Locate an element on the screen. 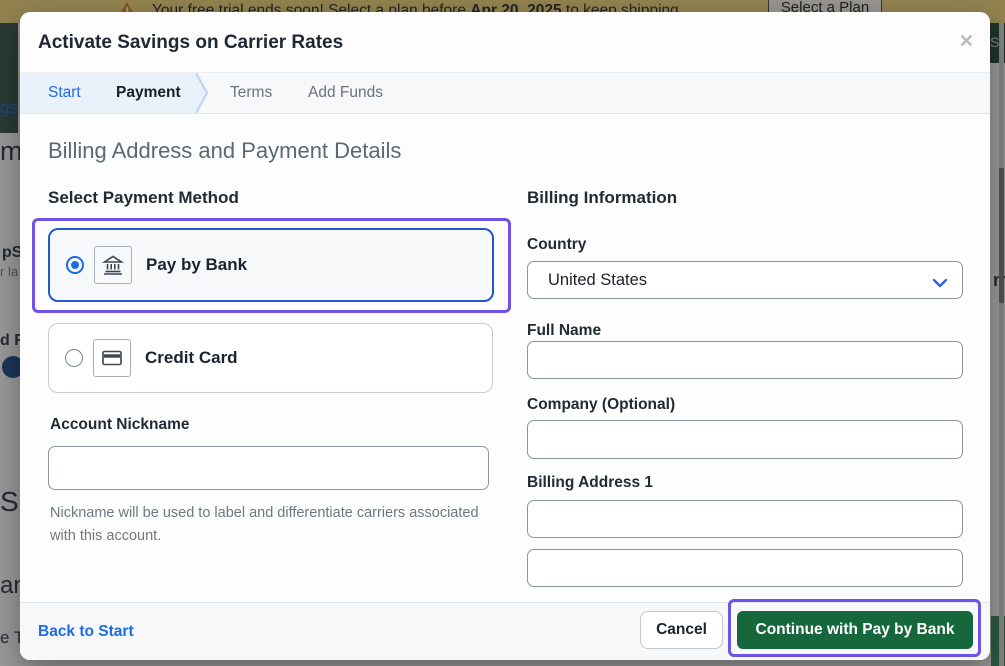 The image size is (1005, 666). bank-icon is located at coordinates (113, 265).